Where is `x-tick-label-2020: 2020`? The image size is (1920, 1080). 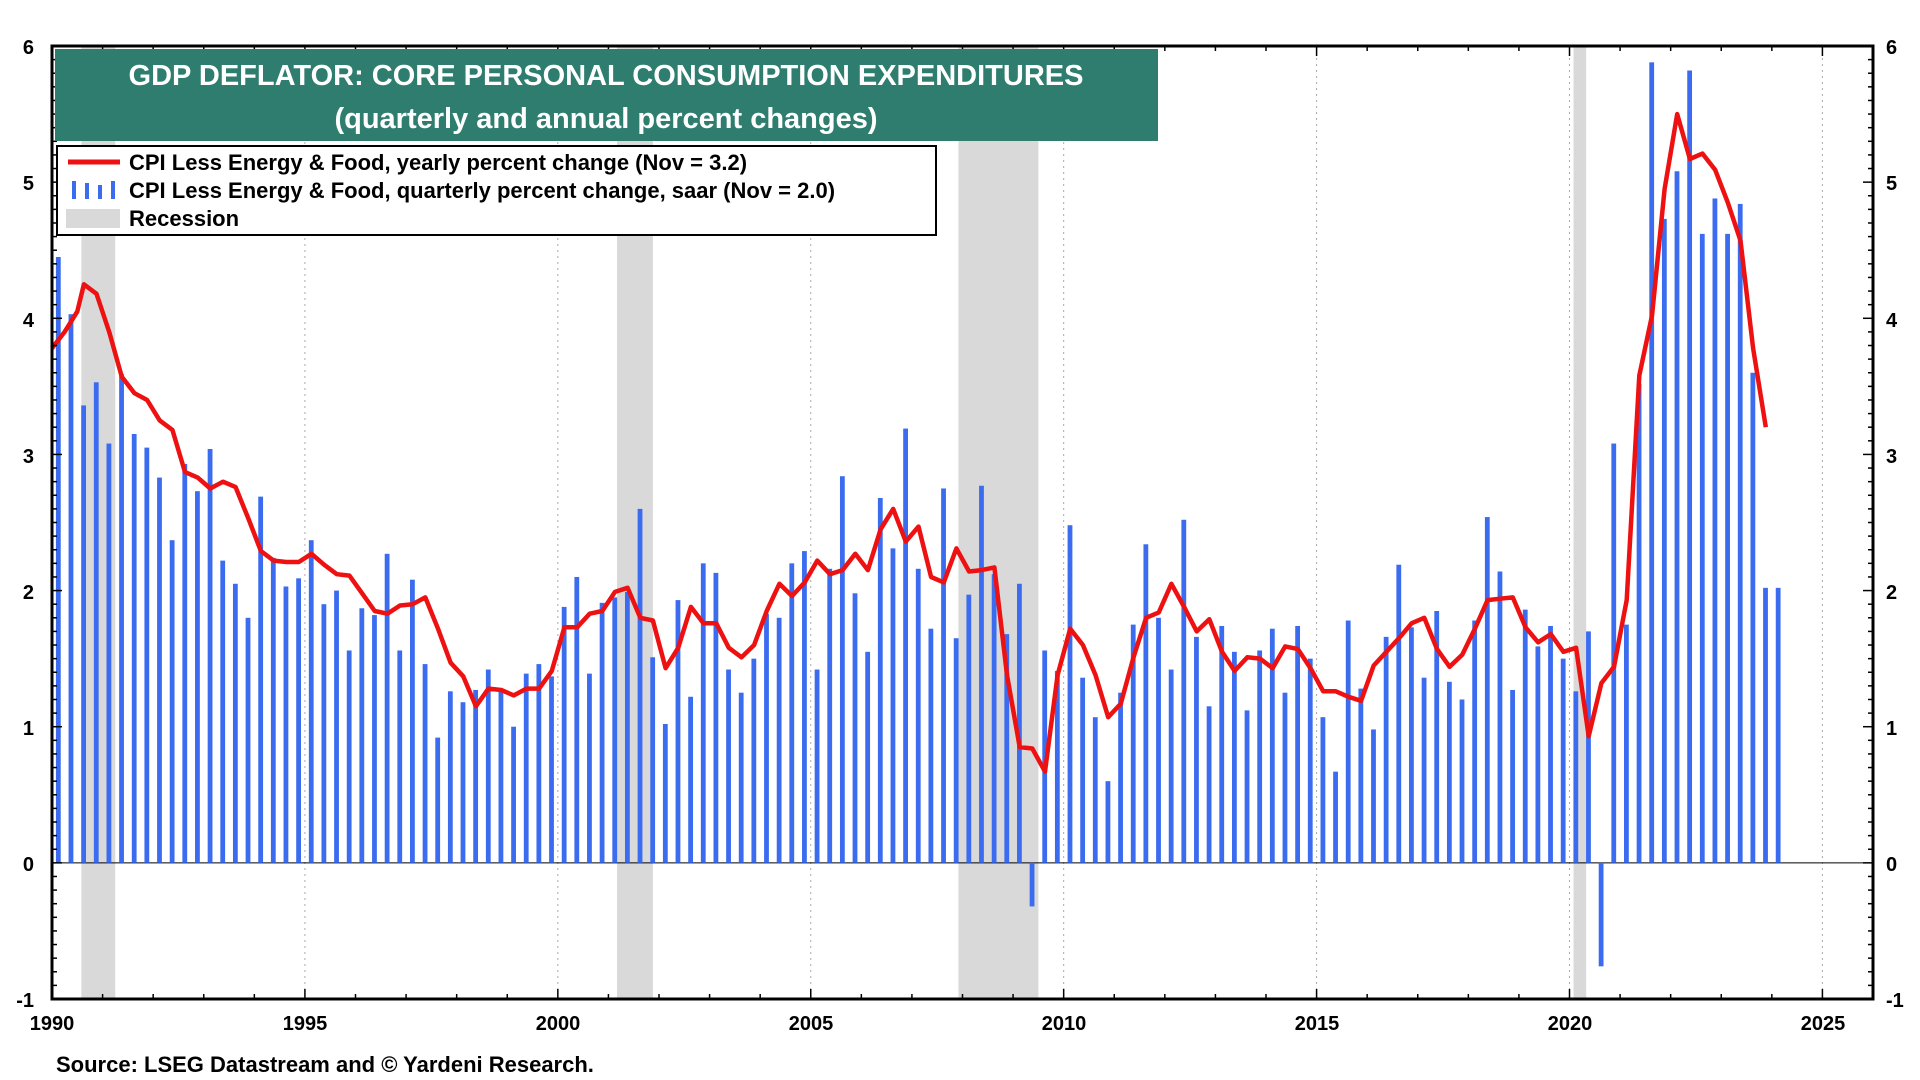 x-tick-label-2020: 2020 is located at coordinates (1570, 1024).